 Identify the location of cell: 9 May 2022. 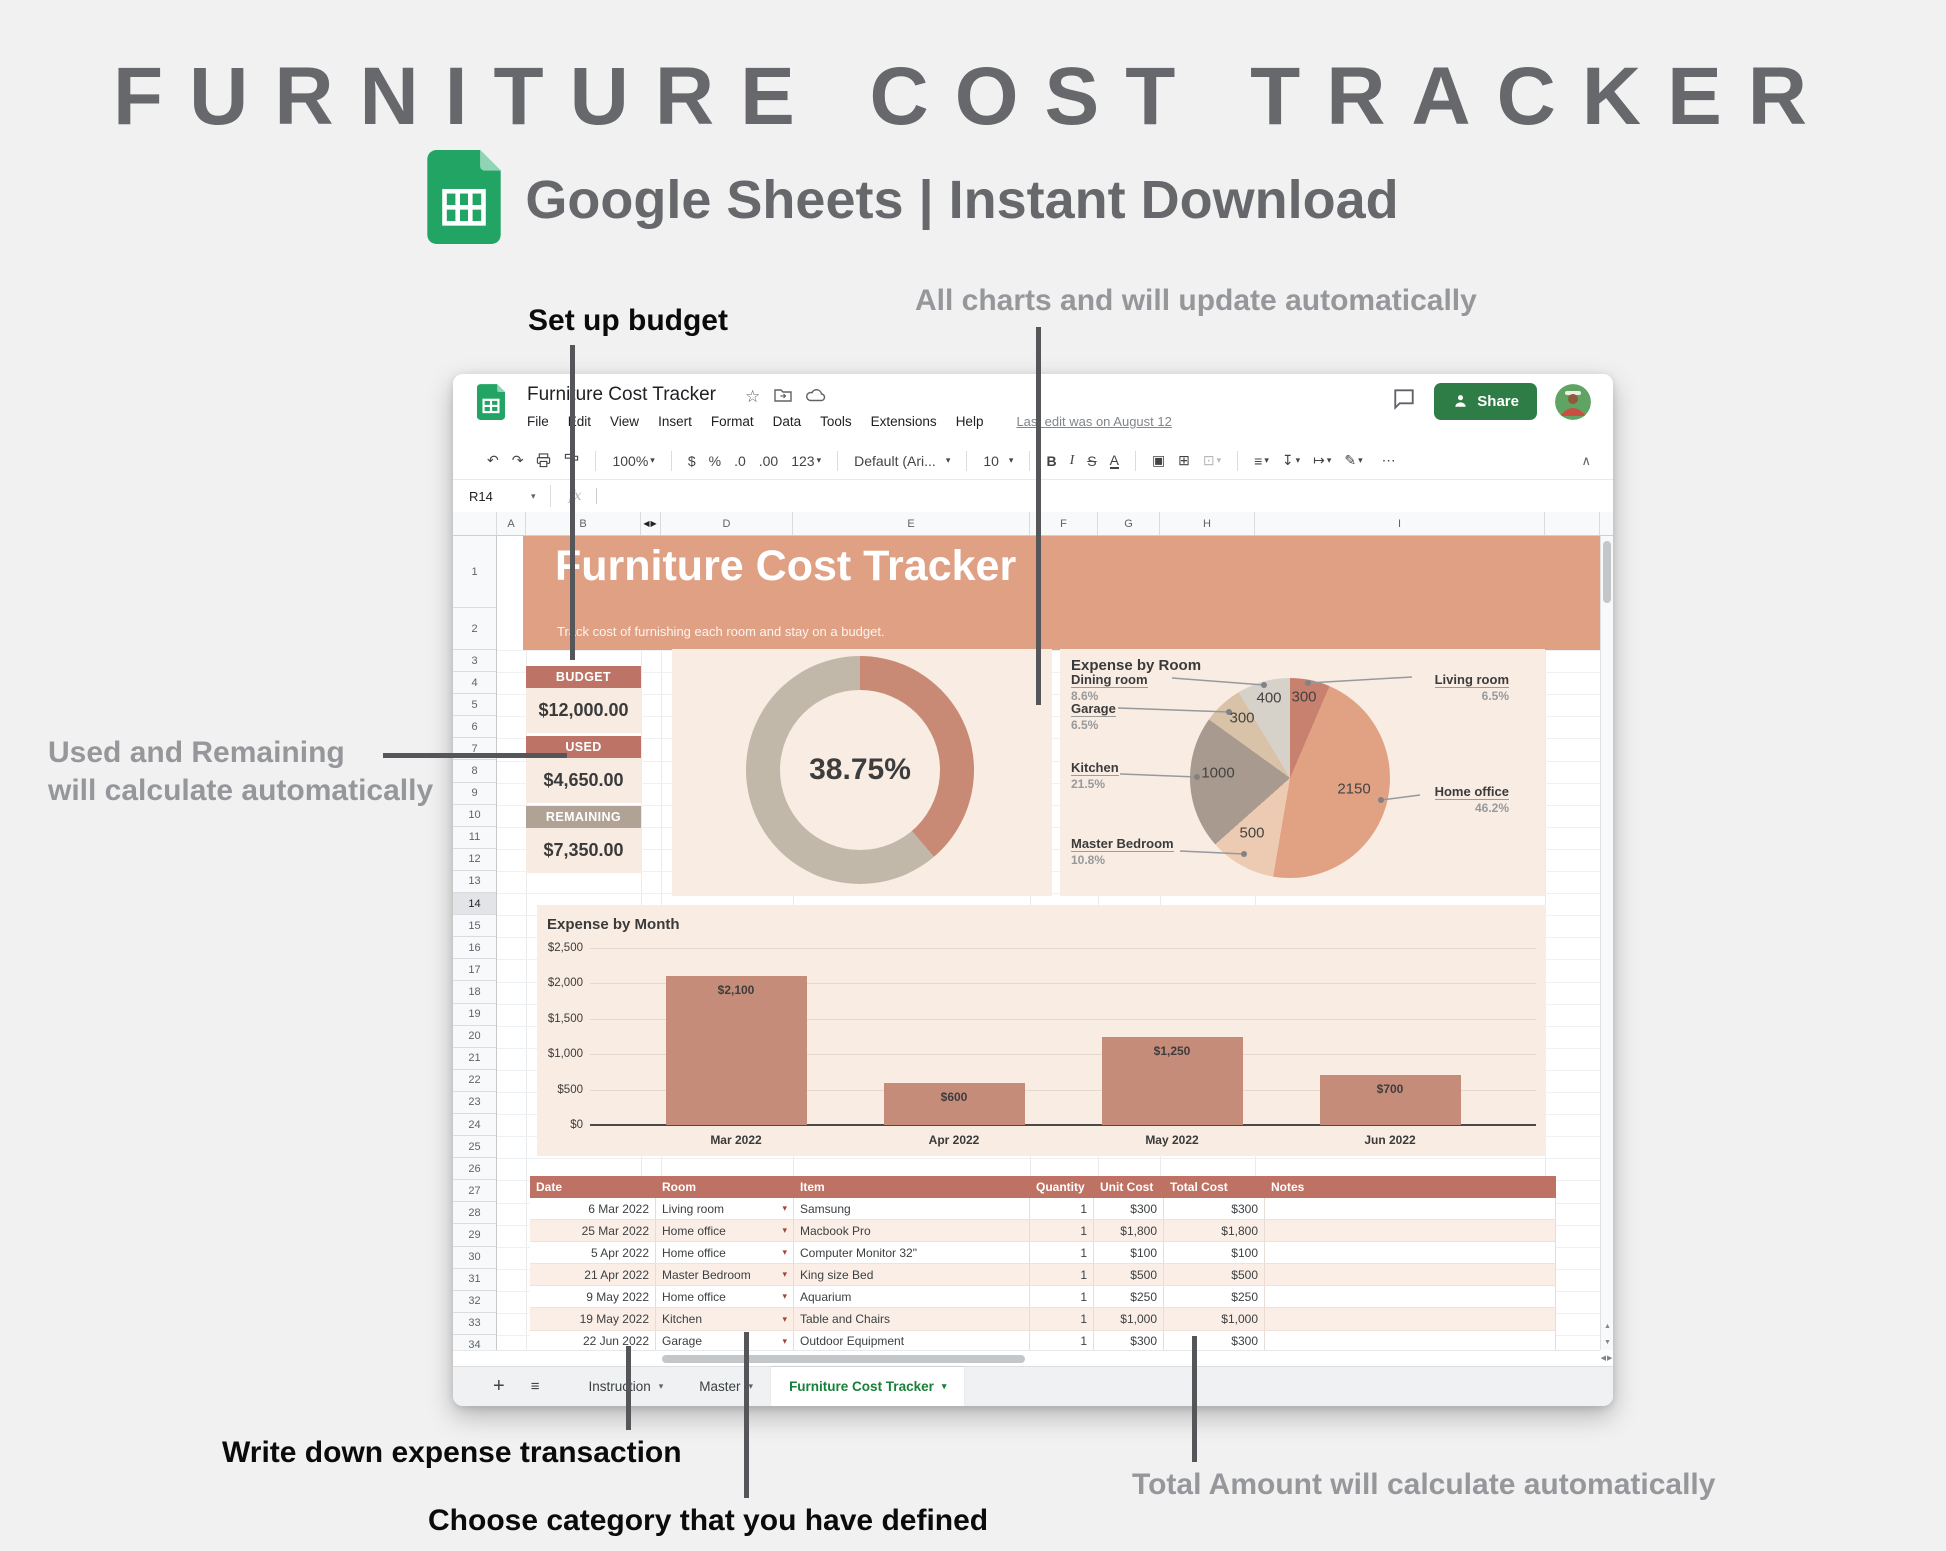
(593, 1297).